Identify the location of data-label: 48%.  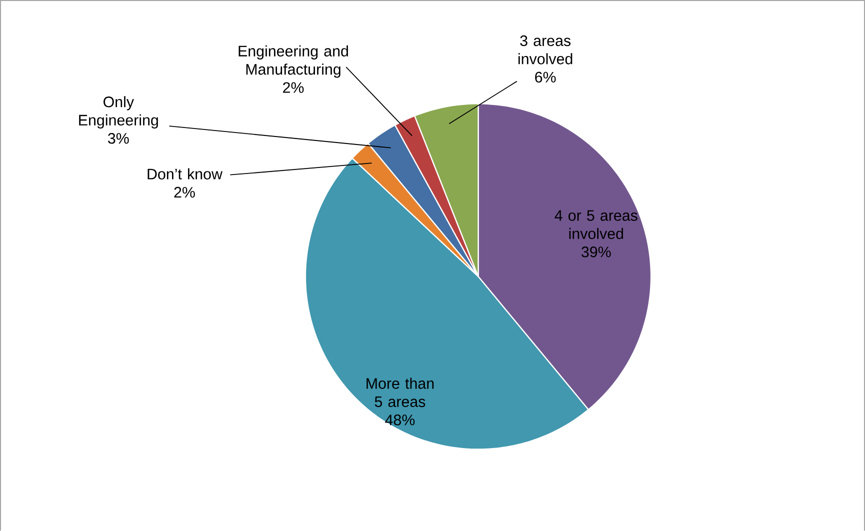
(400, 420).